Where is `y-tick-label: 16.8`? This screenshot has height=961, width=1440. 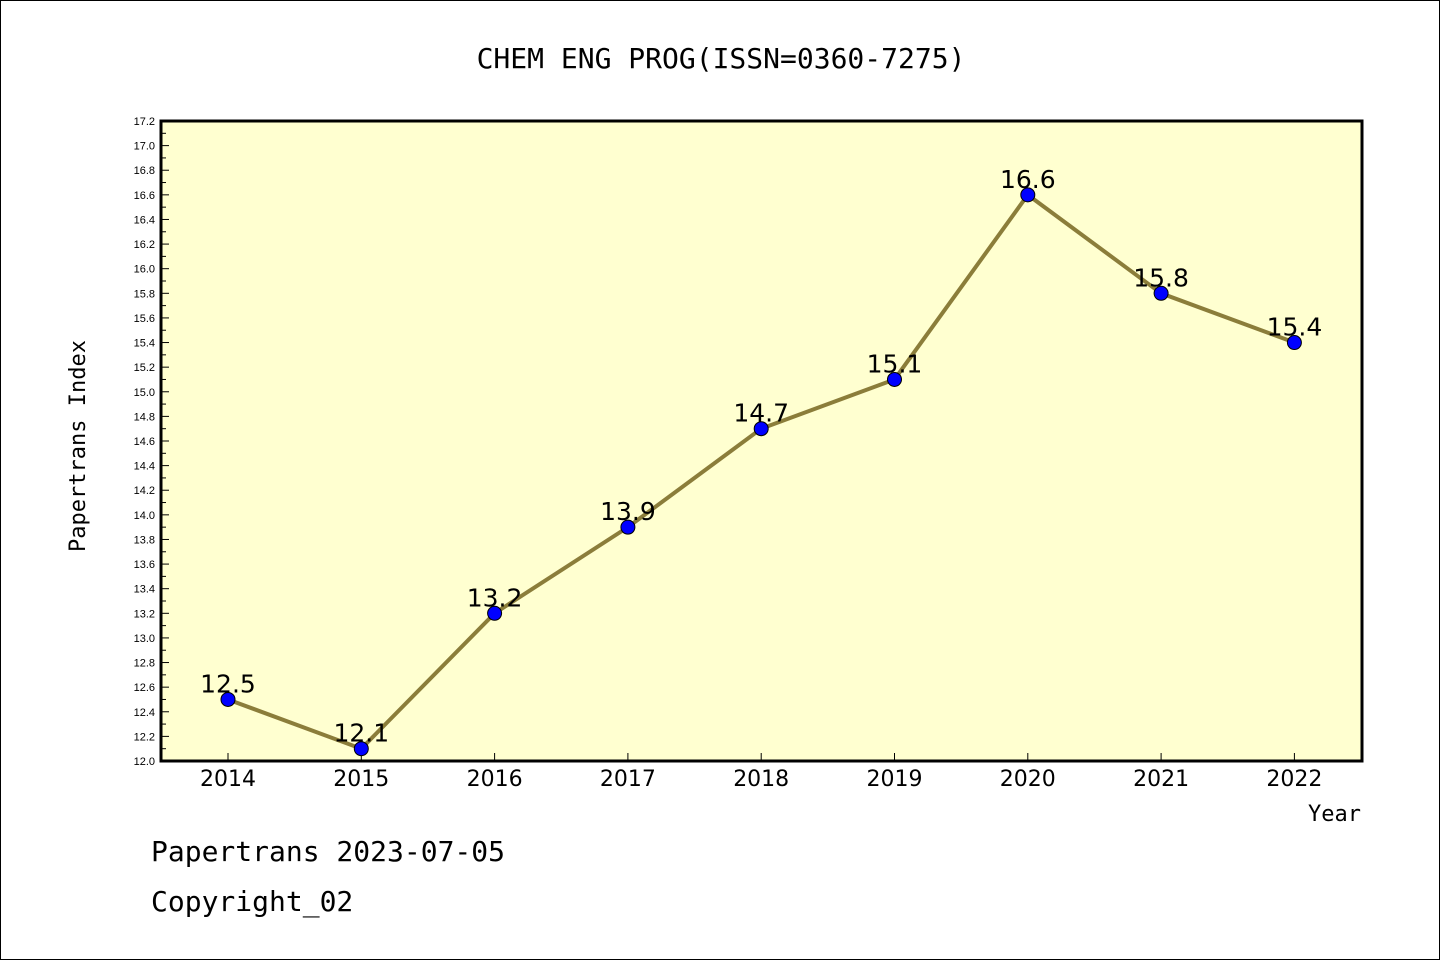 y-tick-label: 16.8 is located at coordinates (144, 171).